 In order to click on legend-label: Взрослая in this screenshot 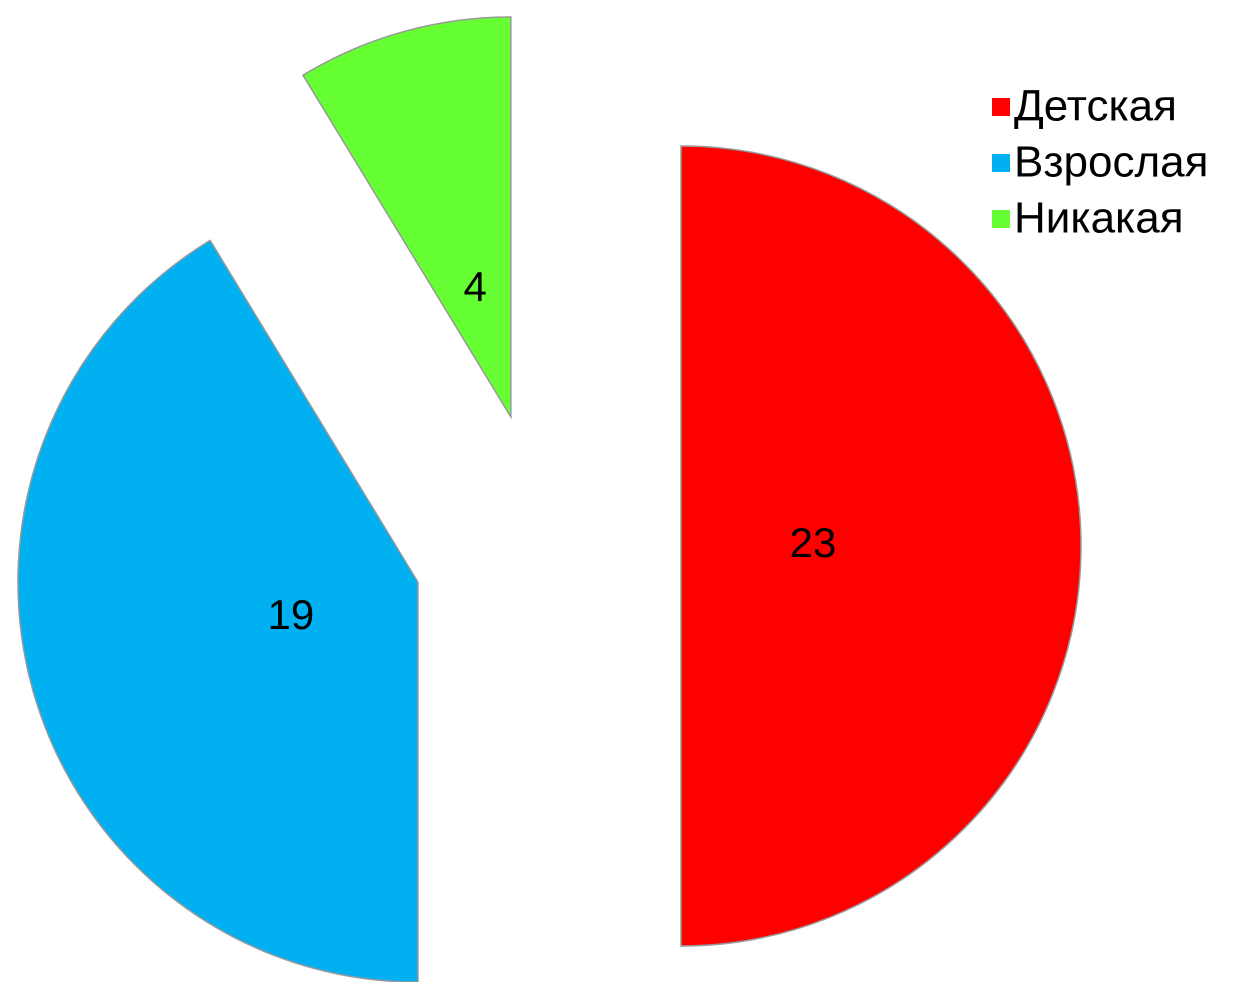, I will do `click(1111, 162)`.